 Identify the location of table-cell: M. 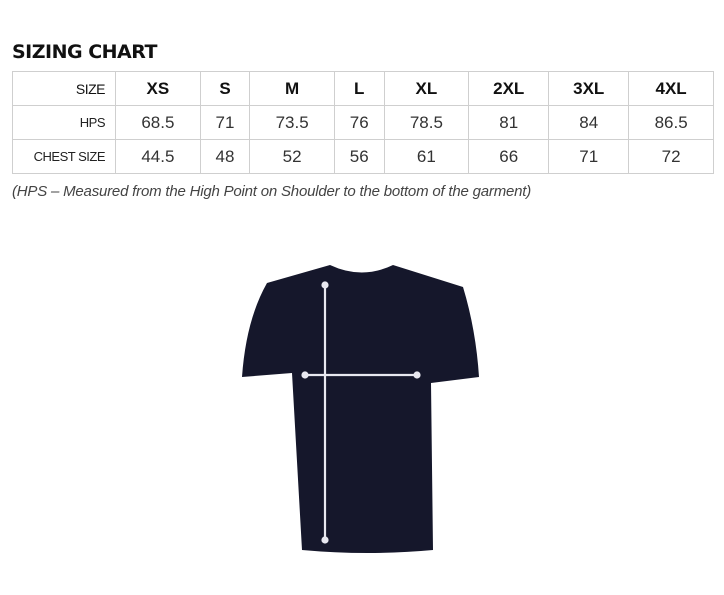
(292, 88).